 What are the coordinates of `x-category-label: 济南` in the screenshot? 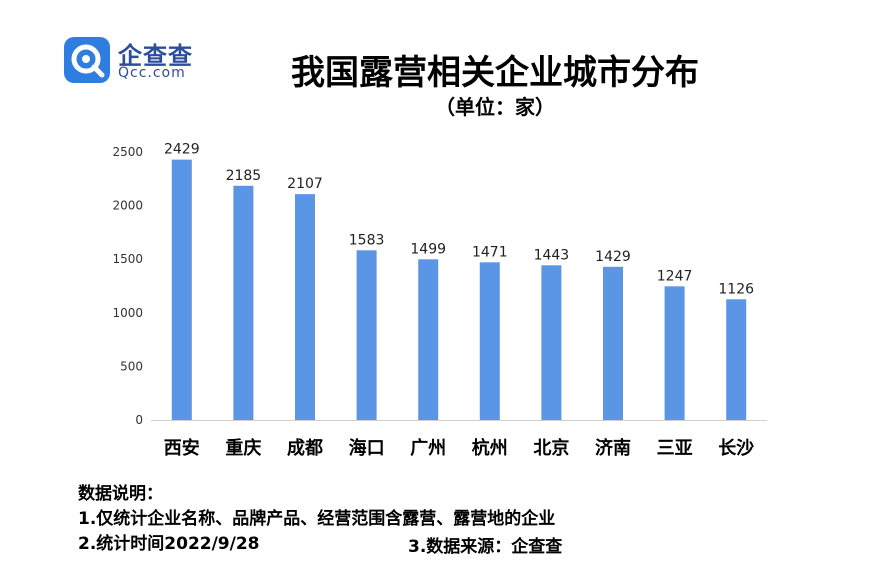 It's located at (613, 448).